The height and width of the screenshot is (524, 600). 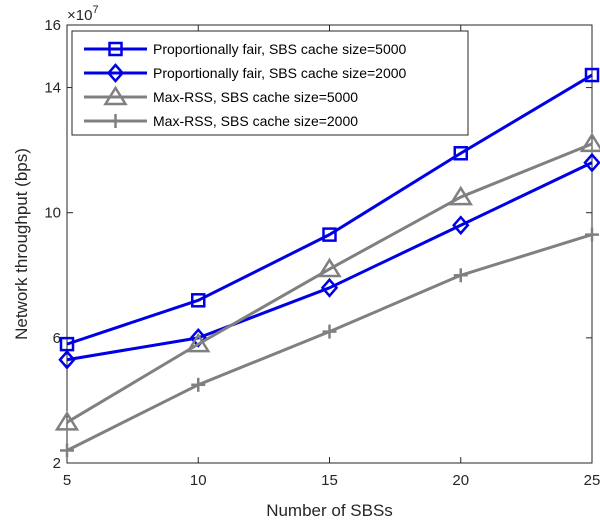 I want to click on y-multiplier-exponent: 7, so click(x=95, y=10).